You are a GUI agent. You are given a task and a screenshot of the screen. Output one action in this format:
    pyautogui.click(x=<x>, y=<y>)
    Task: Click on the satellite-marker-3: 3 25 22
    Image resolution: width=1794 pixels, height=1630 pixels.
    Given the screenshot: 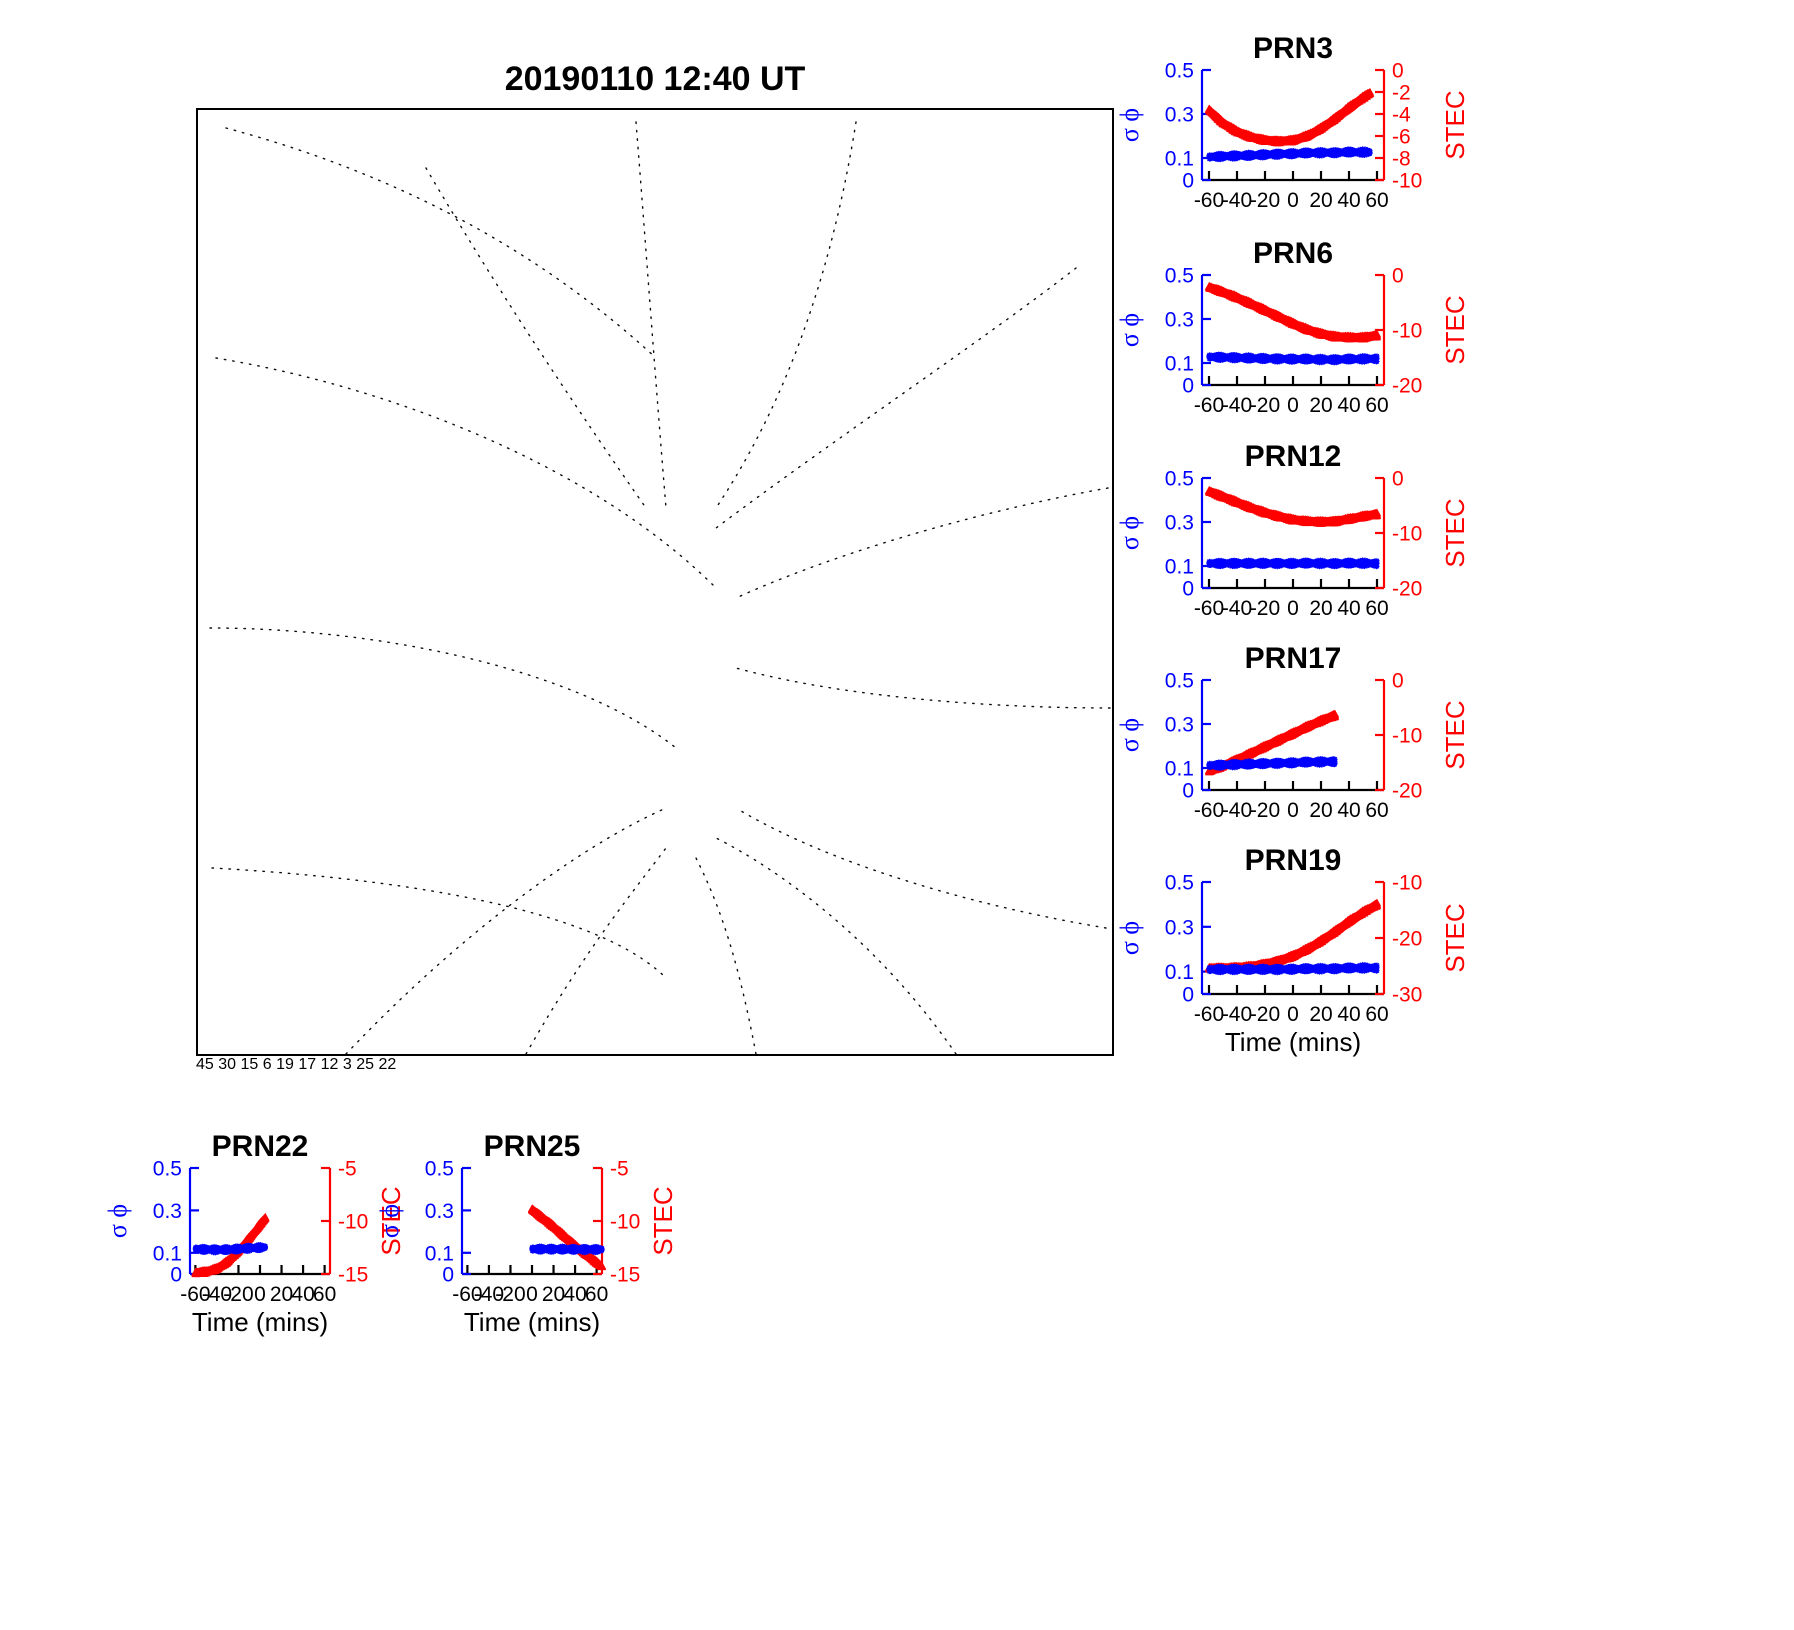 What is the action you would take?
    pyautogui.click(x=369, y=1064)
    